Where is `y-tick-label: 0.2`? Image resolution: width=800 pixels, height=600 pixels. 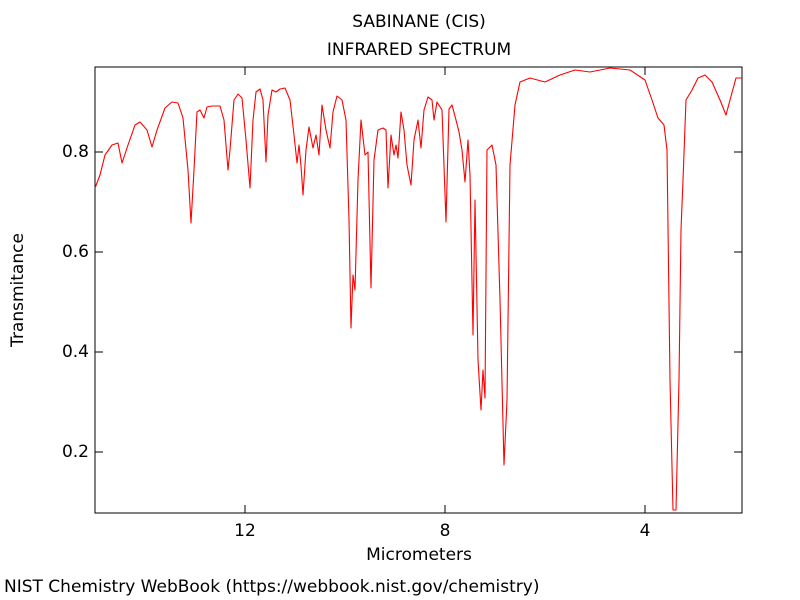 y-tick-label: 0.2 is located at coordinates (75, 452).